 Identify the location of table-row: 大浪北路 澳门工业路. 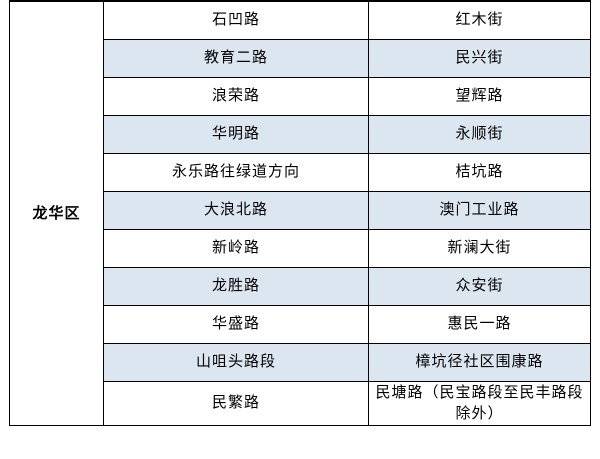
(300, 210).